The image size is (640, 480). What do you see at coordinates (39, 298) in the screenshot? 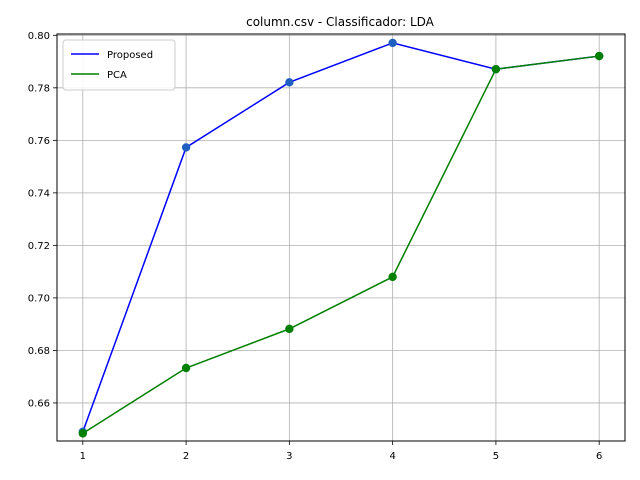
I see `y-tick-label: 0.70` at bounding box center [39, 298].